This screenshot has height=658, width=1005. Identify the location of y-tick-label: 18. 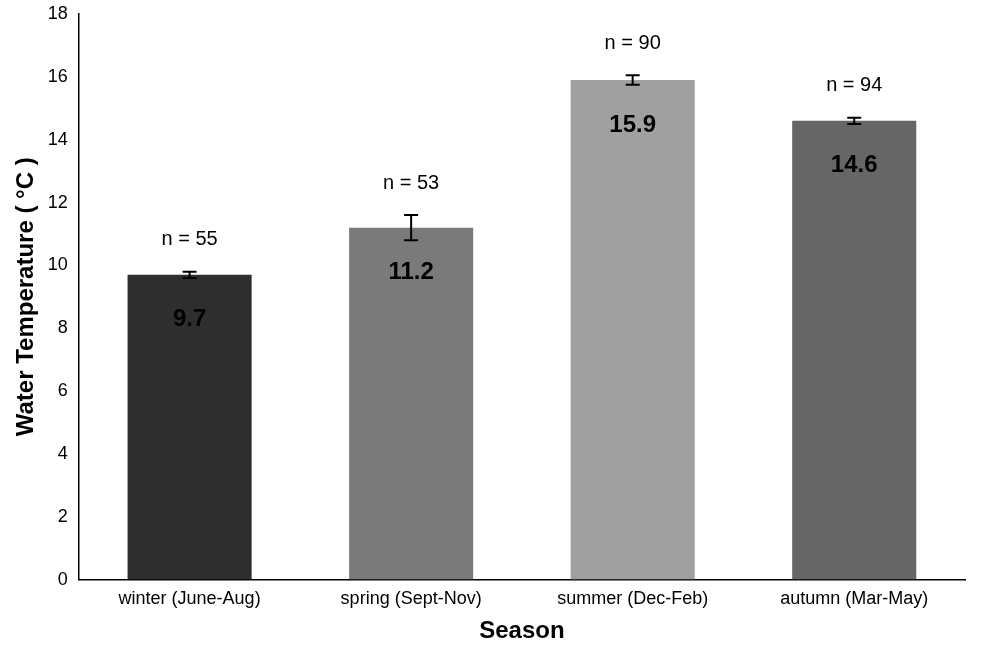
(57, 12).